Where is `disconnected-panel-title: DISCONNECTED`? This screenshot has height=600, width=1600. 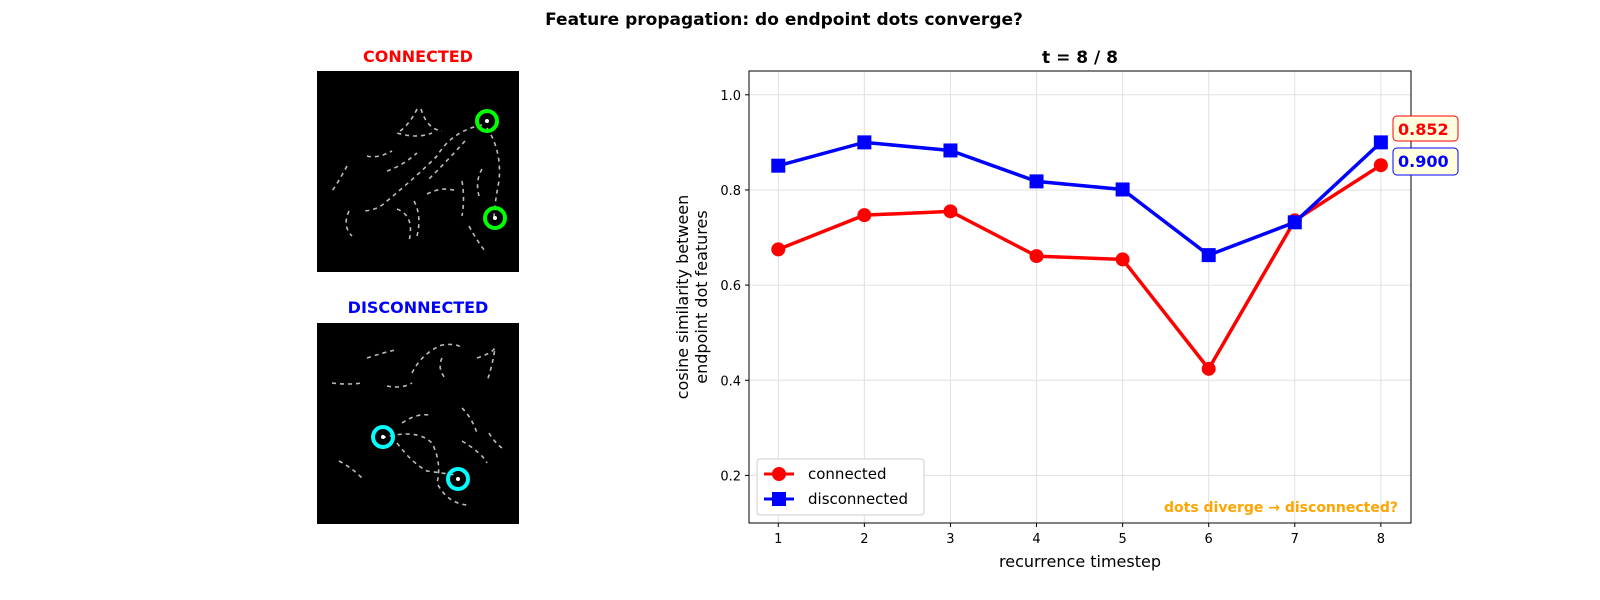 disconnected-panel-title: DISCONNECTED is located at coordinates (418, 307).